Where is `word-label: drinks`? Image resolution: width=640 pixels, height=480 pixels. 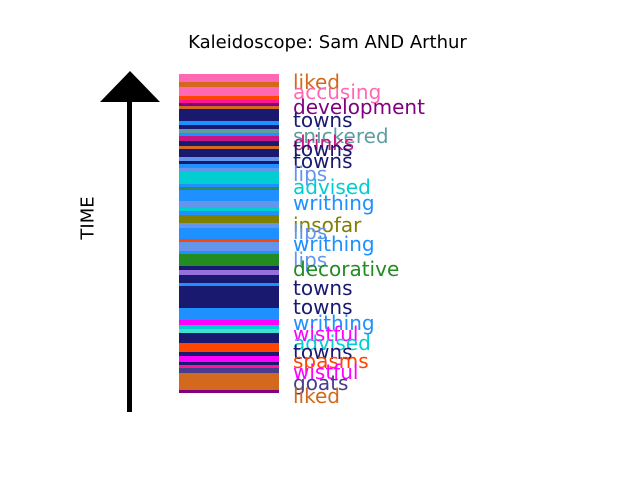
word-label: drinks is located at coordinates (324, 143).